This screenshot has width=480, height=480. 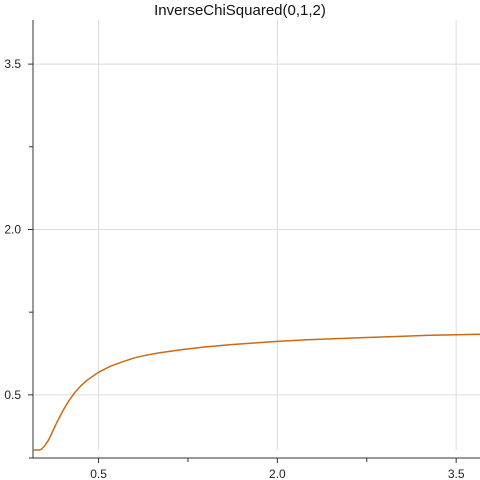 I want to click on x-tick-label-1: 2.0, so click(x=277, y=473).